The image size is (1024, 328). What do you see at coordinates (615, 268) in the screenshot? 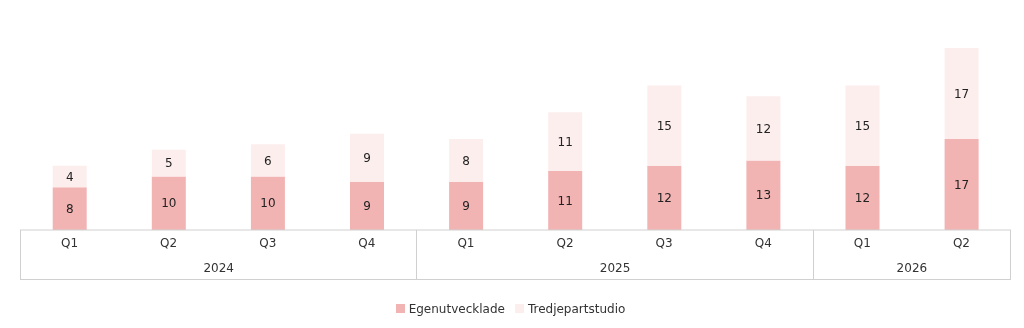
I see `text: 2025` at bounding box center [615, 268].